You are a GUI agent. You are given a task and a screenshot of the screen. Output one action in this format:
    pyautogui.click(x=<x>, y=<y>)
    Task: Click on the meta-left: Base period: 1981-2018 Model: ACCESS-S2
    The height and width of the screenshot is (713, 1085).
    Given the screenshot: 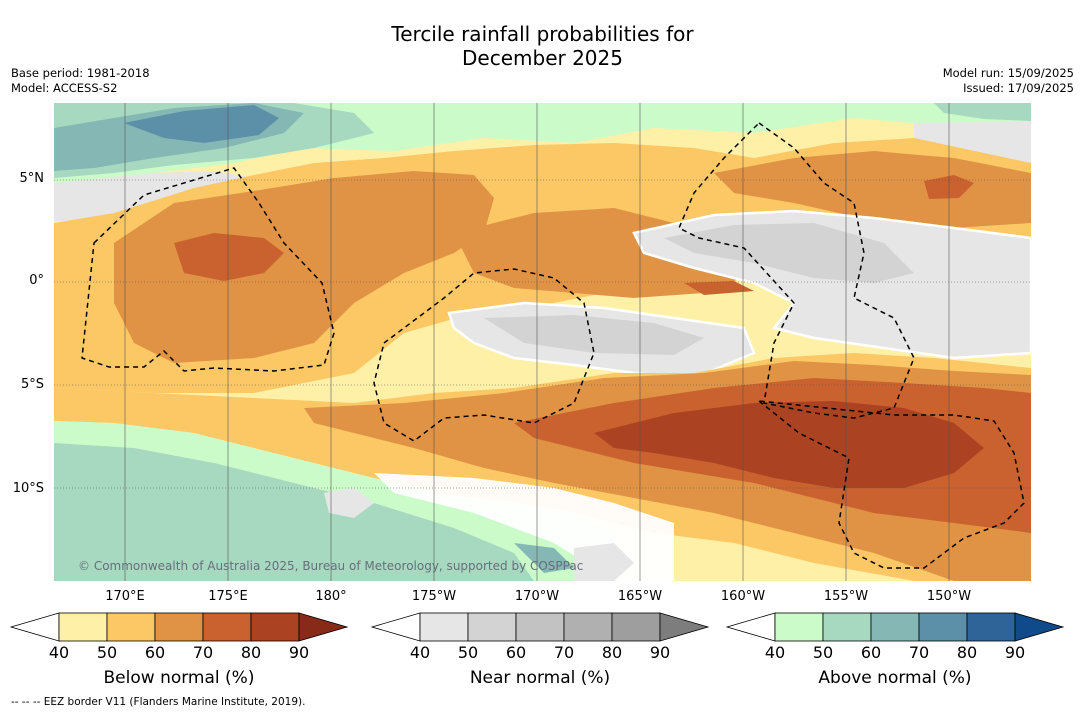 What is the action you would take?
    pyautogui.click(x=80, y=80)
    